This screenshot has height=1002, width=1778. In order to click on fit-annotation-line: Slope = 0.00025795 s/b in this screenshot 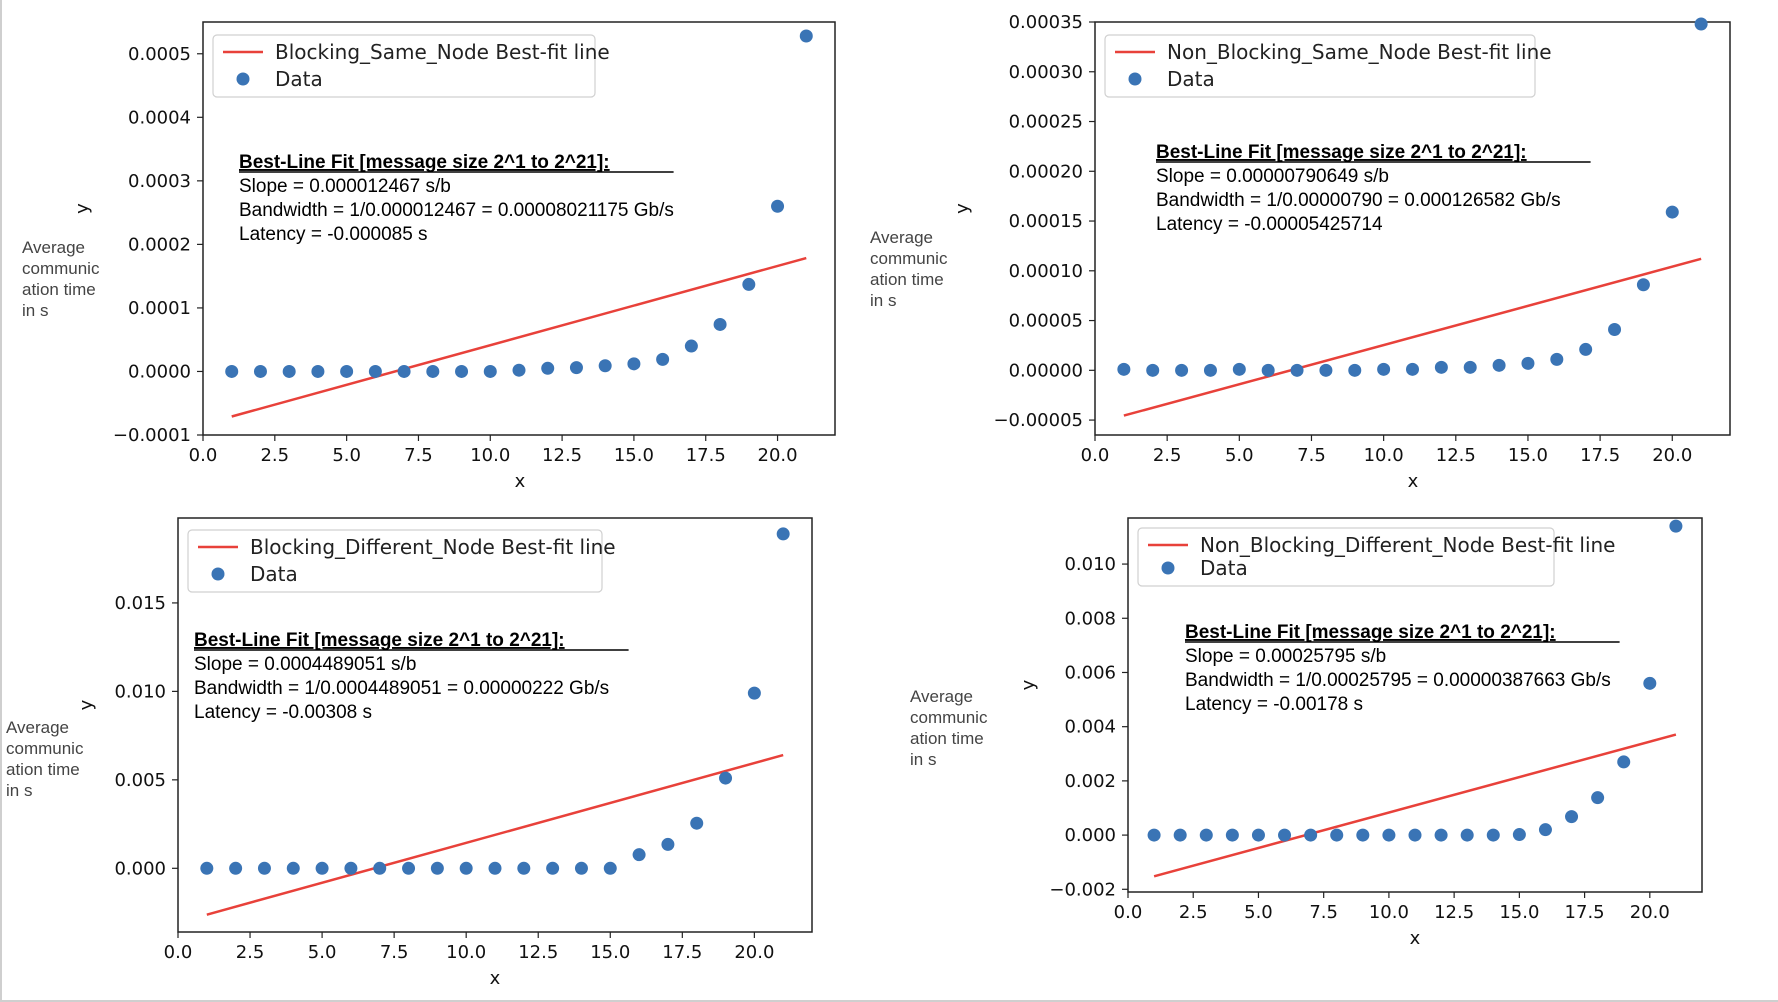, I will do `click(1285, 656)`.